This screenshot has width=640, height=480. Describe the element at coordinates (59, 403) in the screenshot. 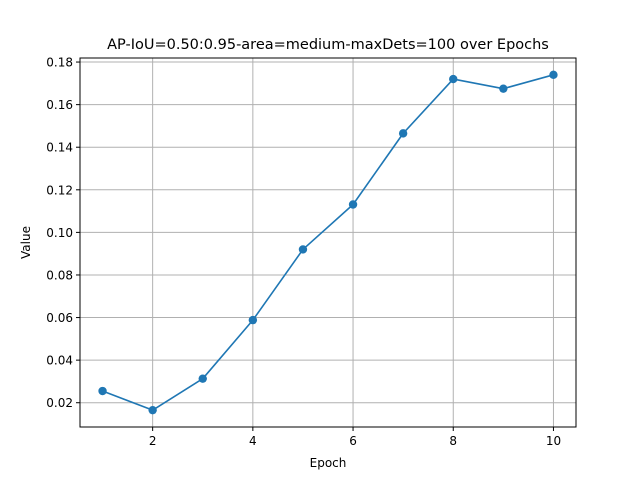

I see `y-tick-label: 0.02` at that location.